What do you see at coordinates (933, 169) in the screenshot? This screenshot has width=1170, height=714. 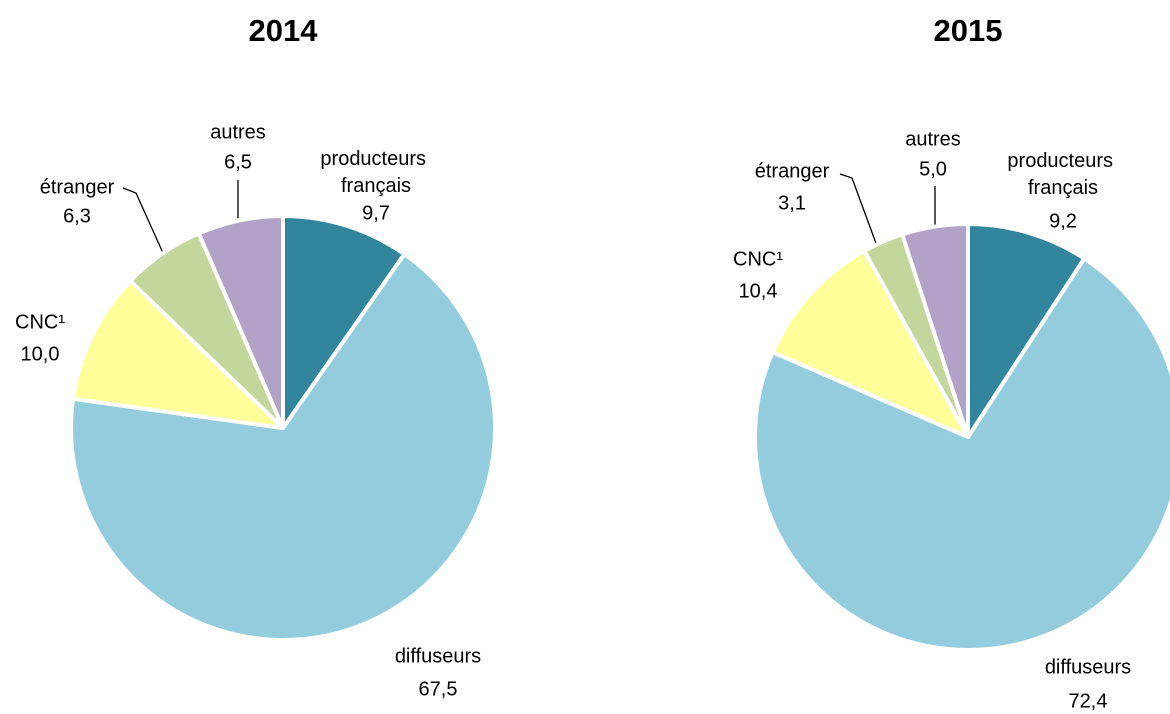 I see `value-label: 5,0` at bounding box center [933, 169].